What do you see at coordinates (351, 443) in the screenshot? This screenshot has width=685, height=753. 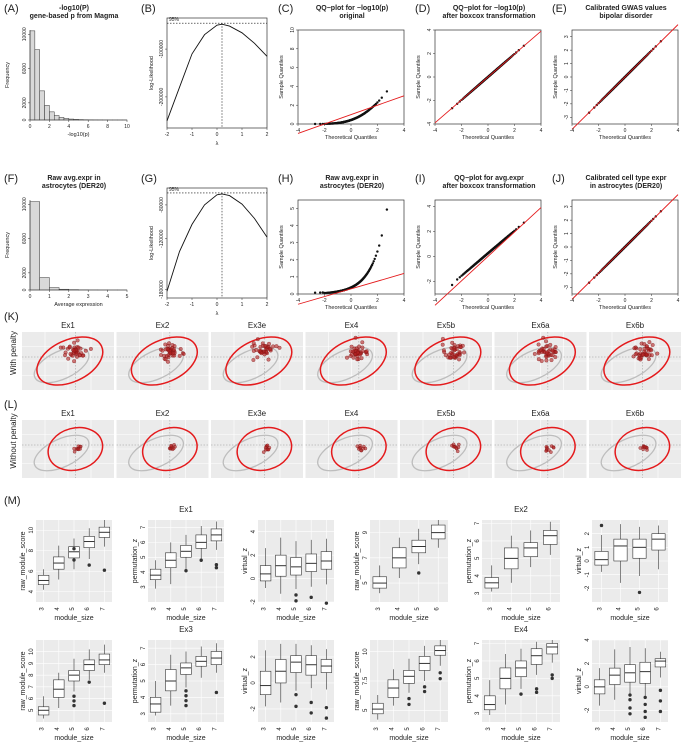 I see `facet-ex4: Ex4` at bounding box center [351, 443].